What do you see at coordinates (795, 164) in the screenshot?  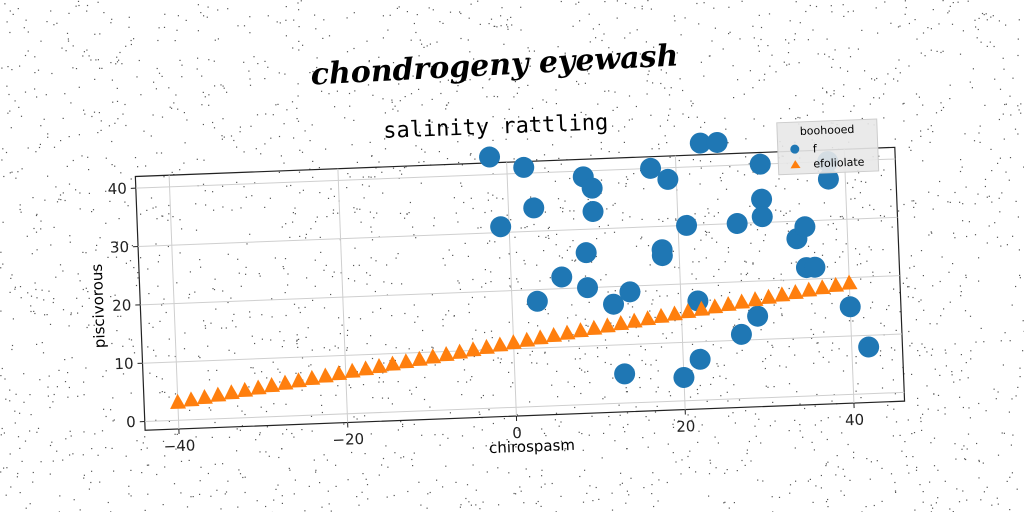 I see `legend-marker-efoliolate` at bounding box center [795, 164].